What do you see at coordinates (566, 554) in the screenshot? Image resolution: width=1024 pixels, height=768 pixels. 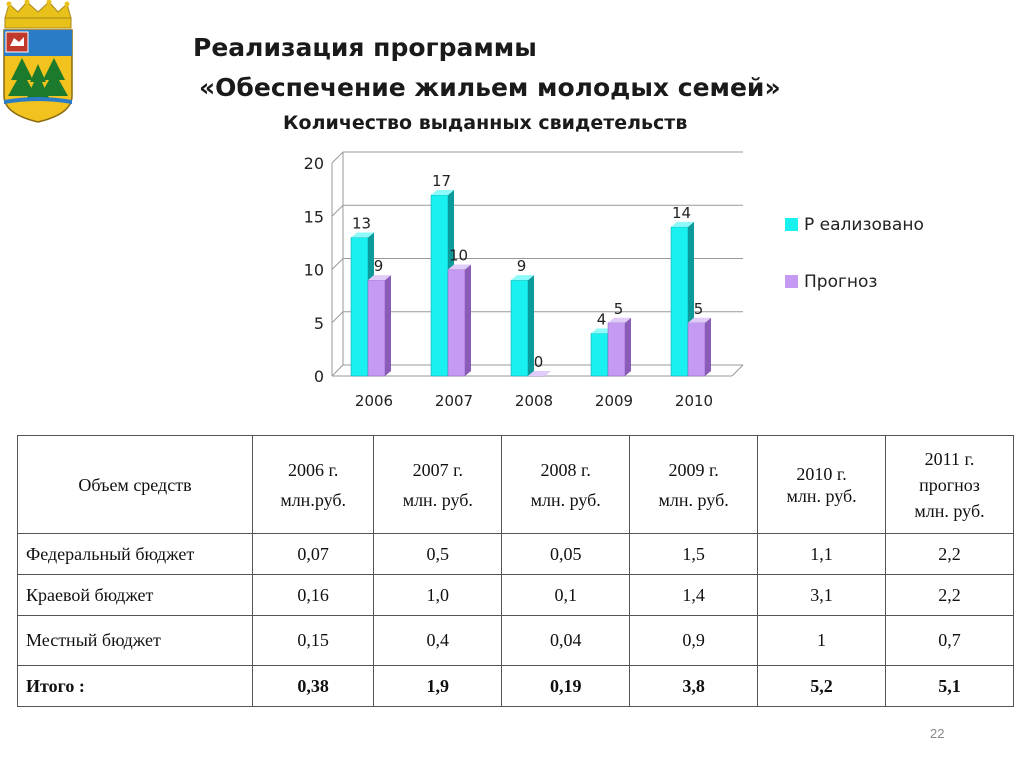 I see `table-cell: 0,05` at bounding box center [566, 554].